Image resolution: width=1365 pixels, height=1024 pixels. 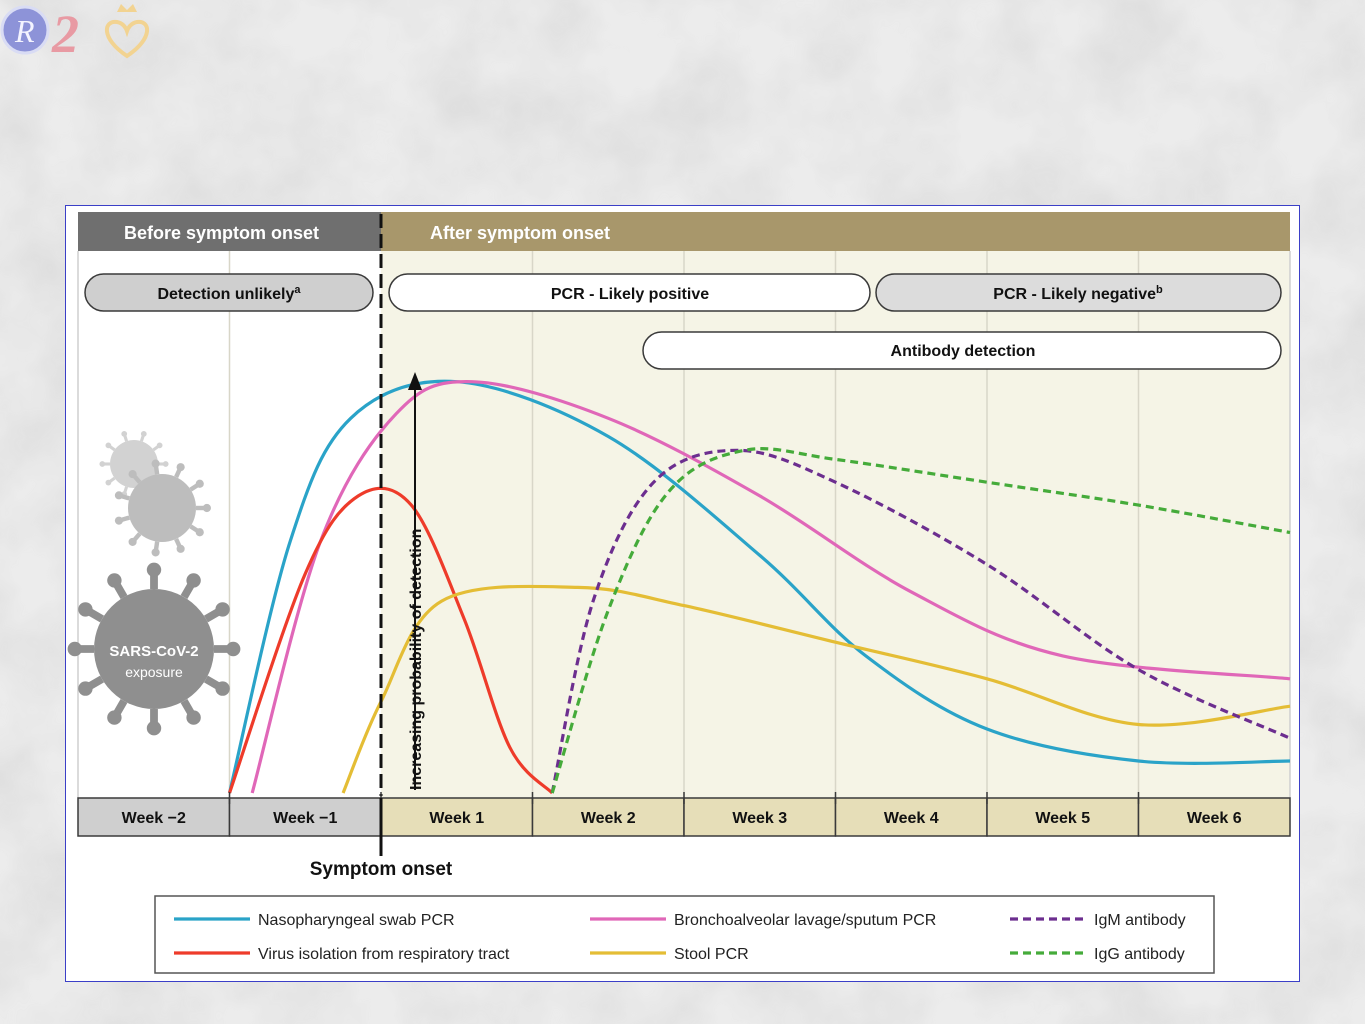 I want to click on antibody-detection-pill: Antibody detection, so click(x=962, y=350).